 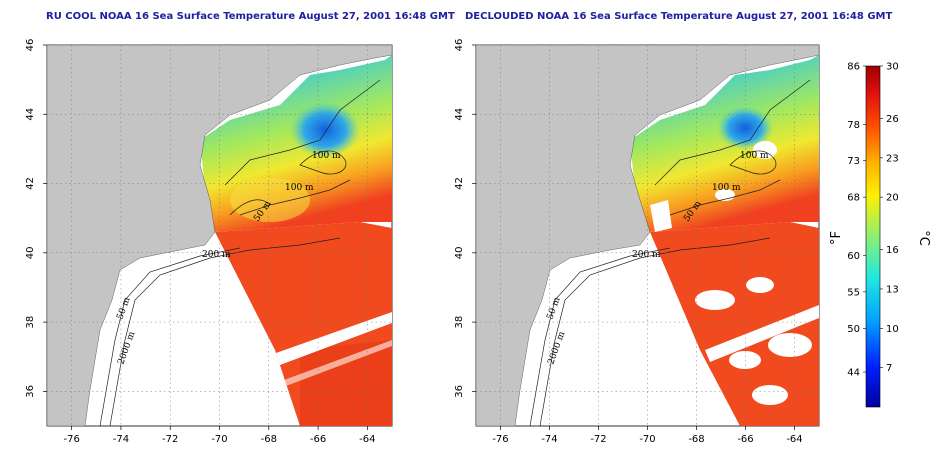 What do you see at coordinates (853, 329) in the screenshot?
I see `cb-f-label-6: 50` at bounding box center [853, 329].